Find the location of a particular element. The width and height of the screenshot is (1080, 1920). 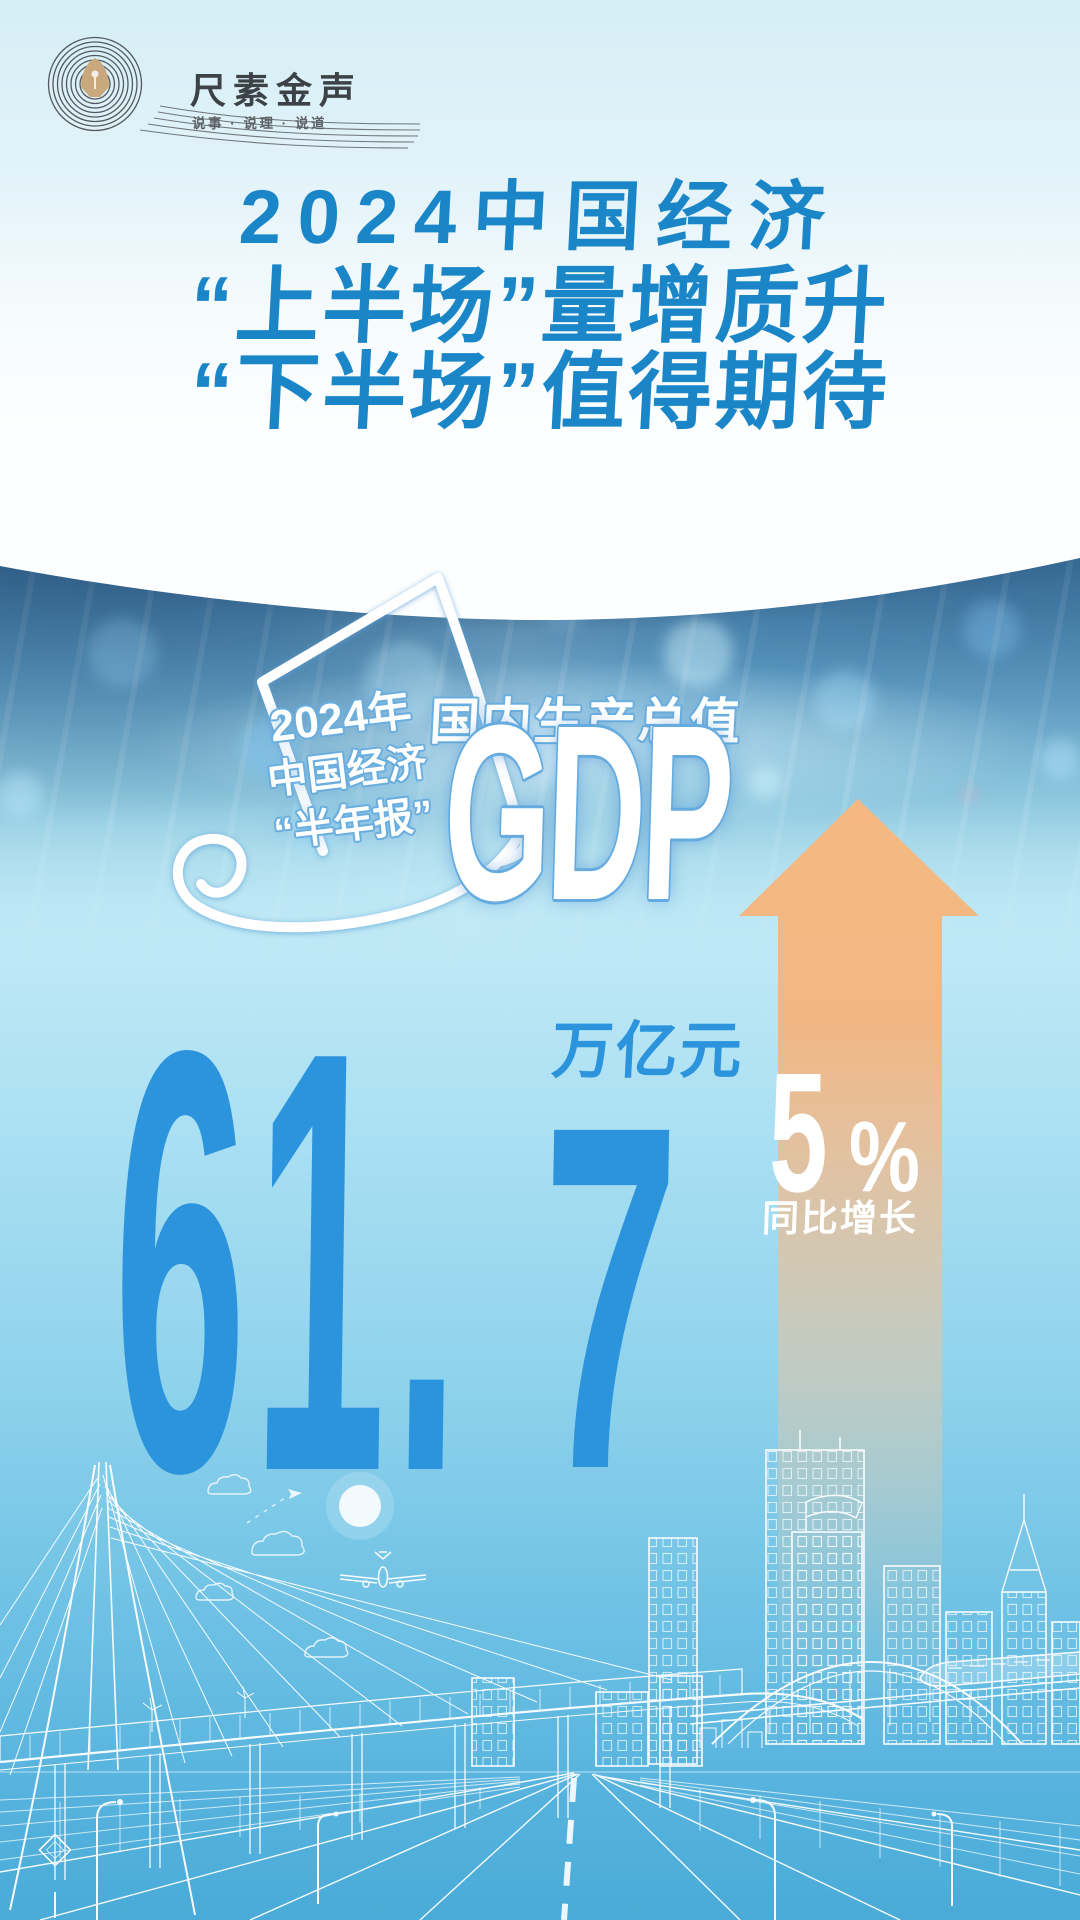

brand-logo: 尺素金声 说事 · 说理 · 说道 is located at coordinates (250, 87).